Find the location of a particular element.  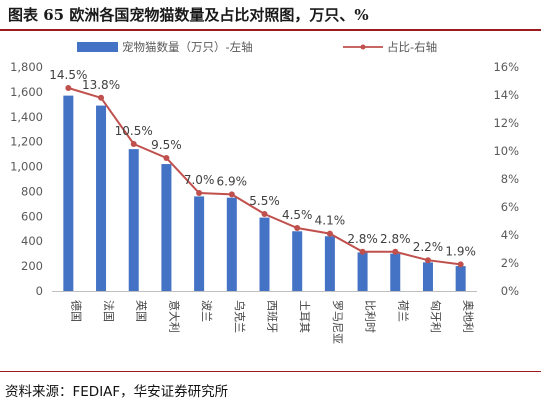

title-rule is located at coordinates (270, 30).